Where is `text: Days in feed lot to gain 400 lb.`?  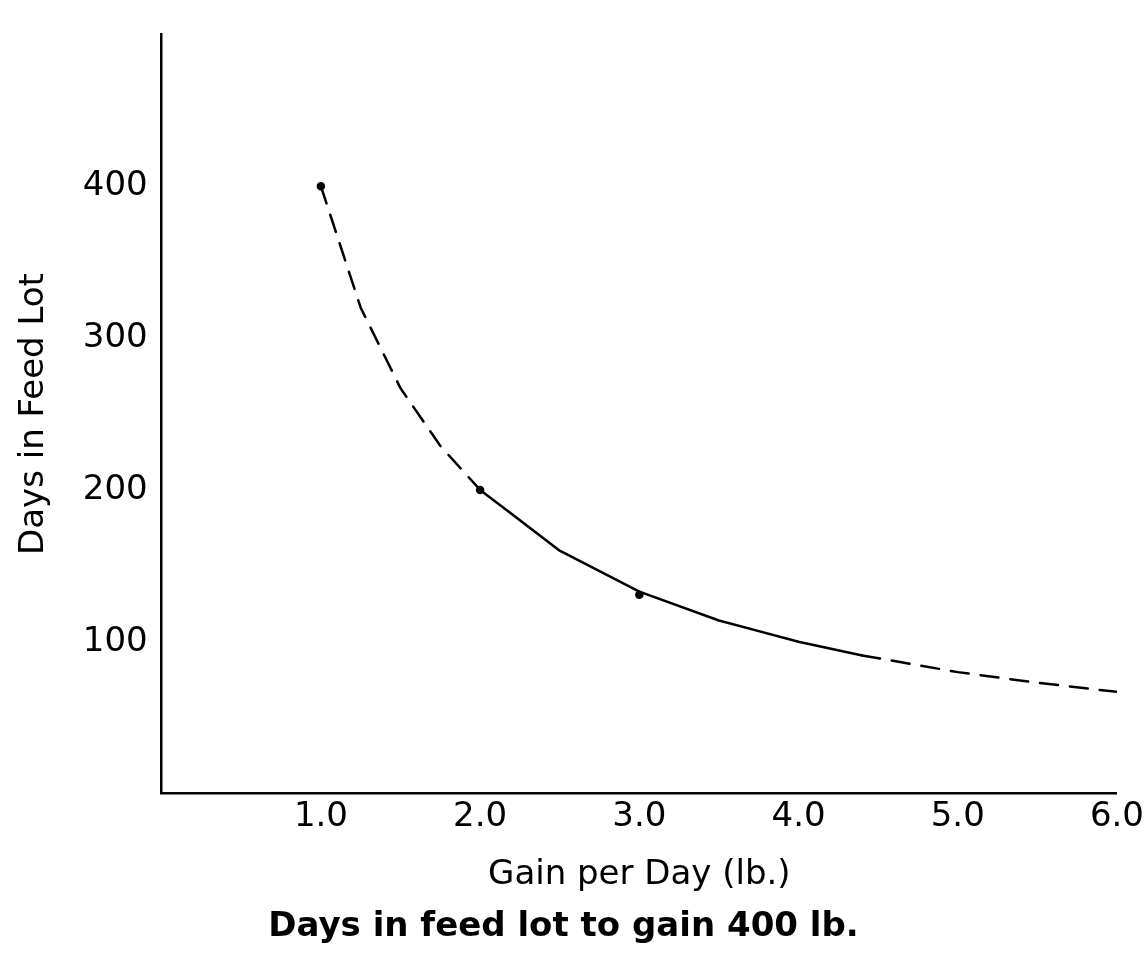 text: Days in feed lot to gain 400 lb. is located at coordinates (563, 924).